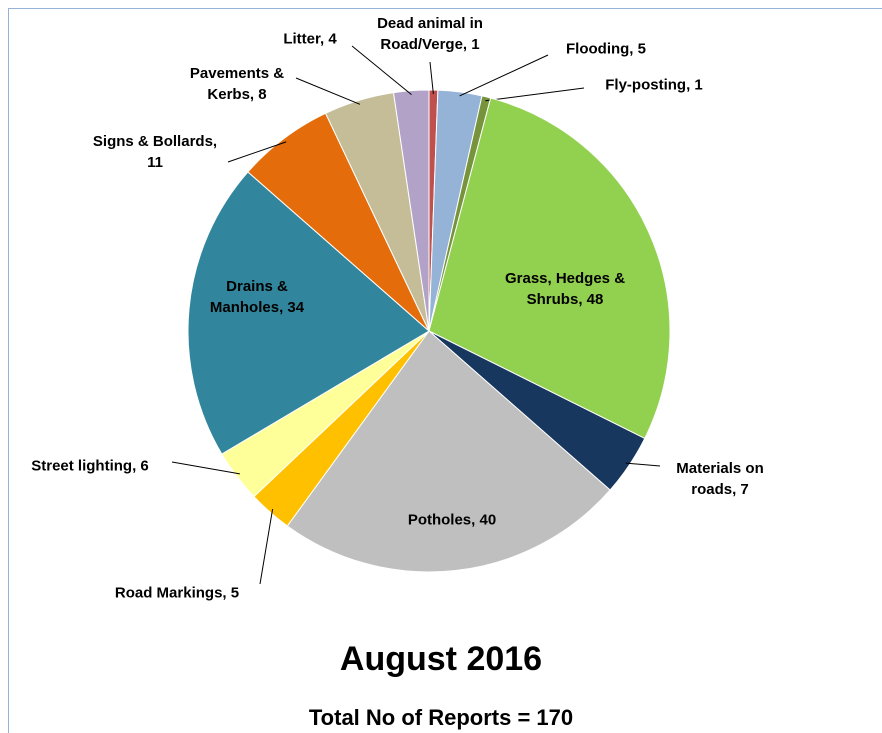 The height and width of the screenshot is (733, 882). What do you see at coordinates (441, 659) in the screenshot?
I see `chart-title: August 2016` at bounding box center [441, 659].